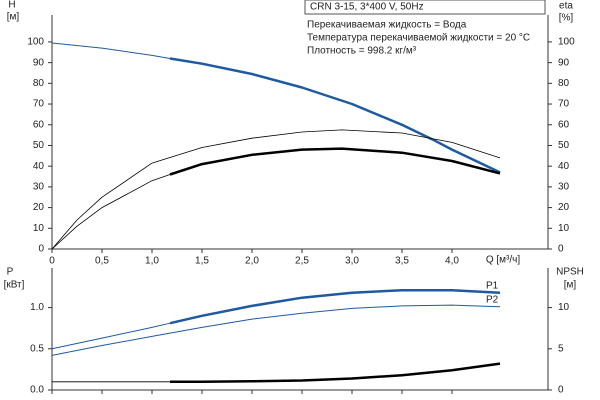 This screenshot has width=600, height=400. What do you see at coordinates (39, 62) in the screenshot?
I see `y-tick-label: 90` at bounding box center [39, 62].